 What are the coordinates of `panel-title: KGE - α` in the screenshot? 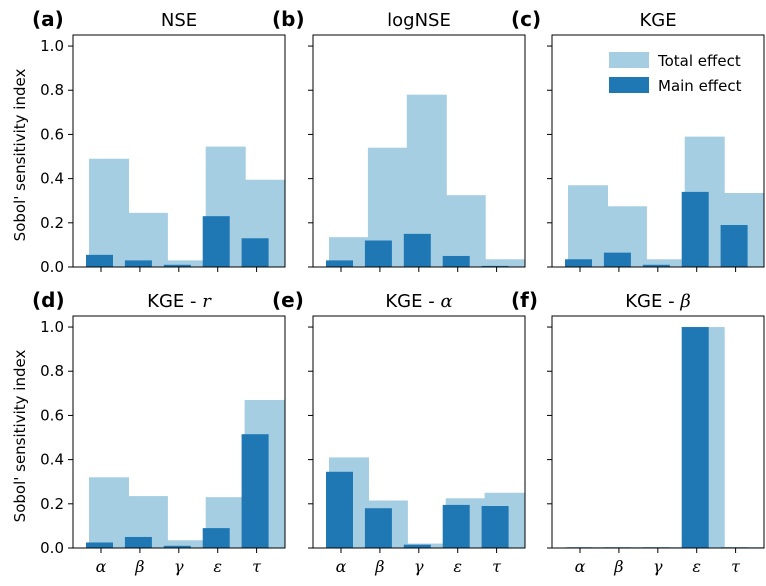 It's located at (418, 301).